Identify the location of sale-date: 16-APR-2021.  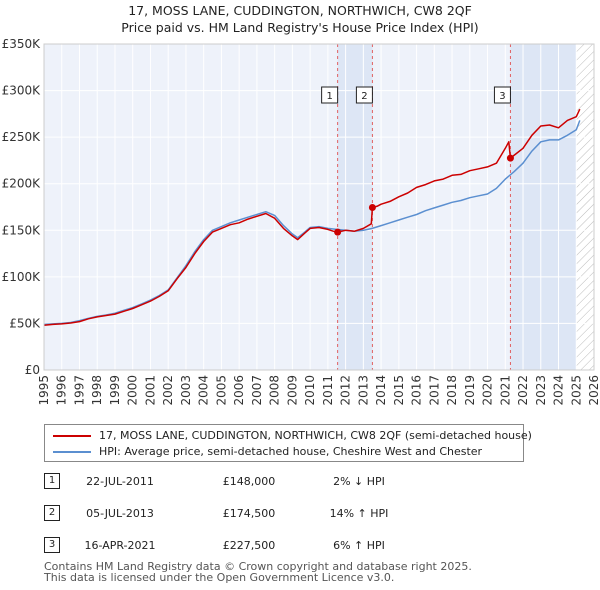
(120, 545).